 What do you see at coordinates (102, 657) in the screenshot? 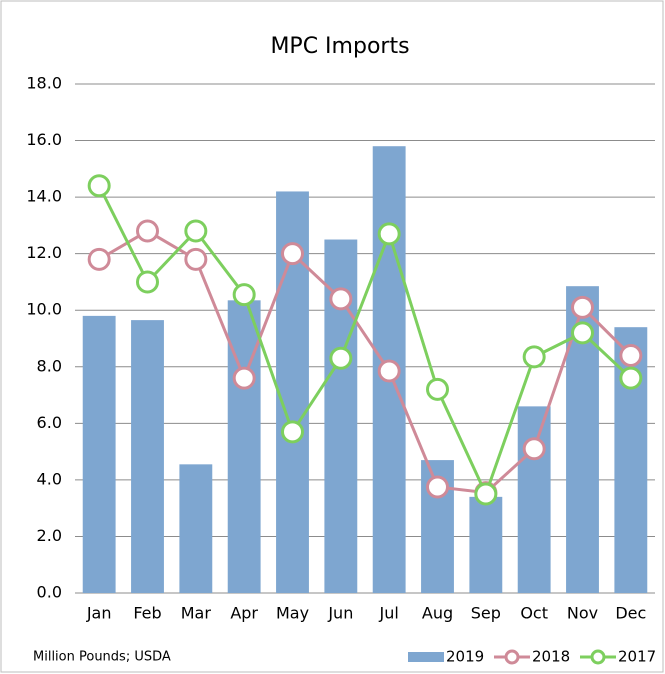
I see `note: Million Pounds; USDA` at bounding box center [102, 657].